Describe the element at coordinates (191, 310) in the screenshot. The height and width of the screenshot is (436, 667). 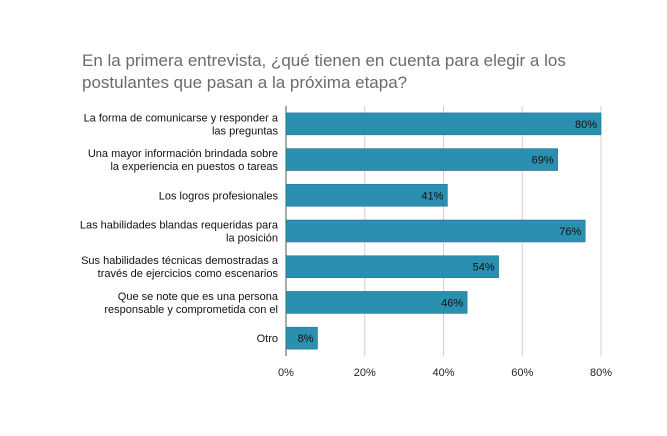
I see `category-label: responsable y comprometida con el` at that location.